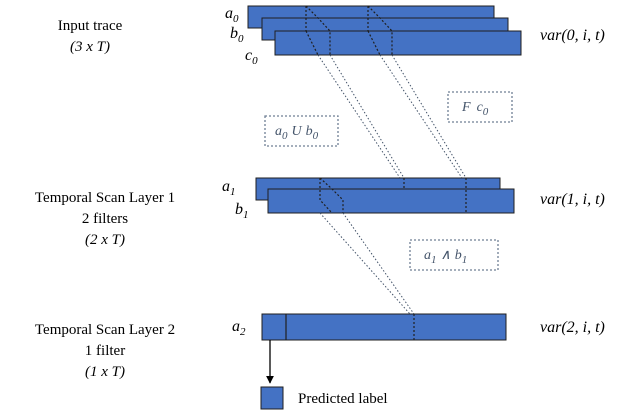  Describe the element at coordinates (251, 57) in the screenshot. I see `label-c0: c0` at that location.